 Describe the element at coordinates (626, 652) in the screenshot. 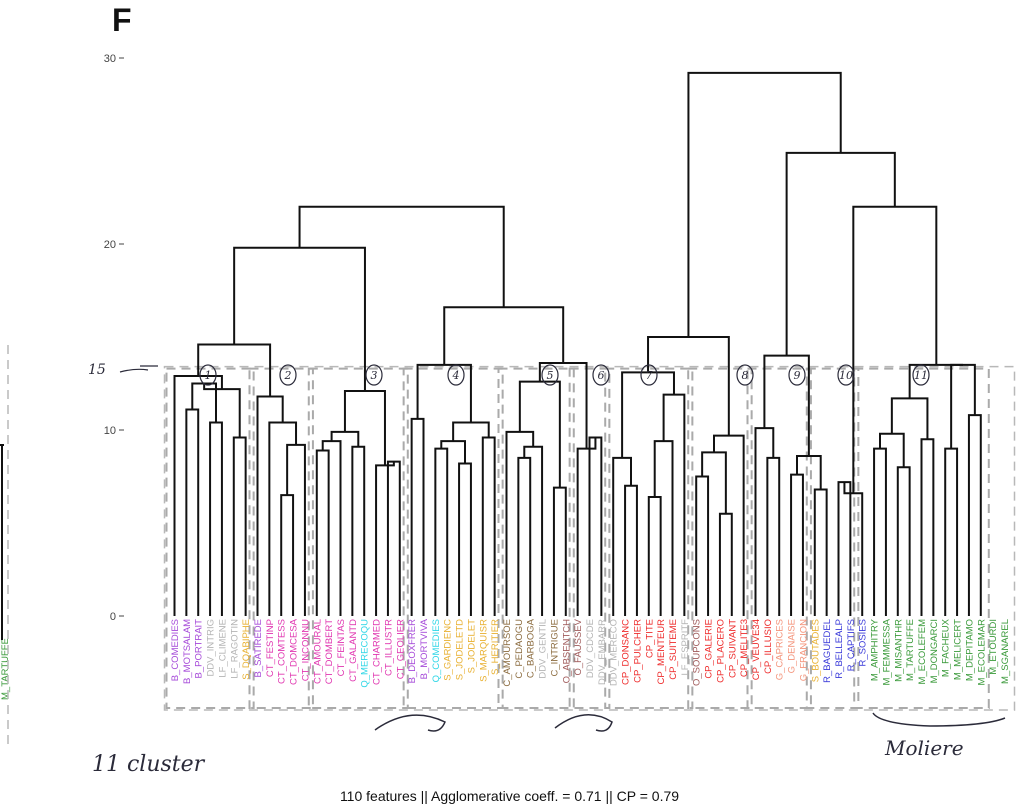

I see `leaf-label: CP_DONSANC` at that location.